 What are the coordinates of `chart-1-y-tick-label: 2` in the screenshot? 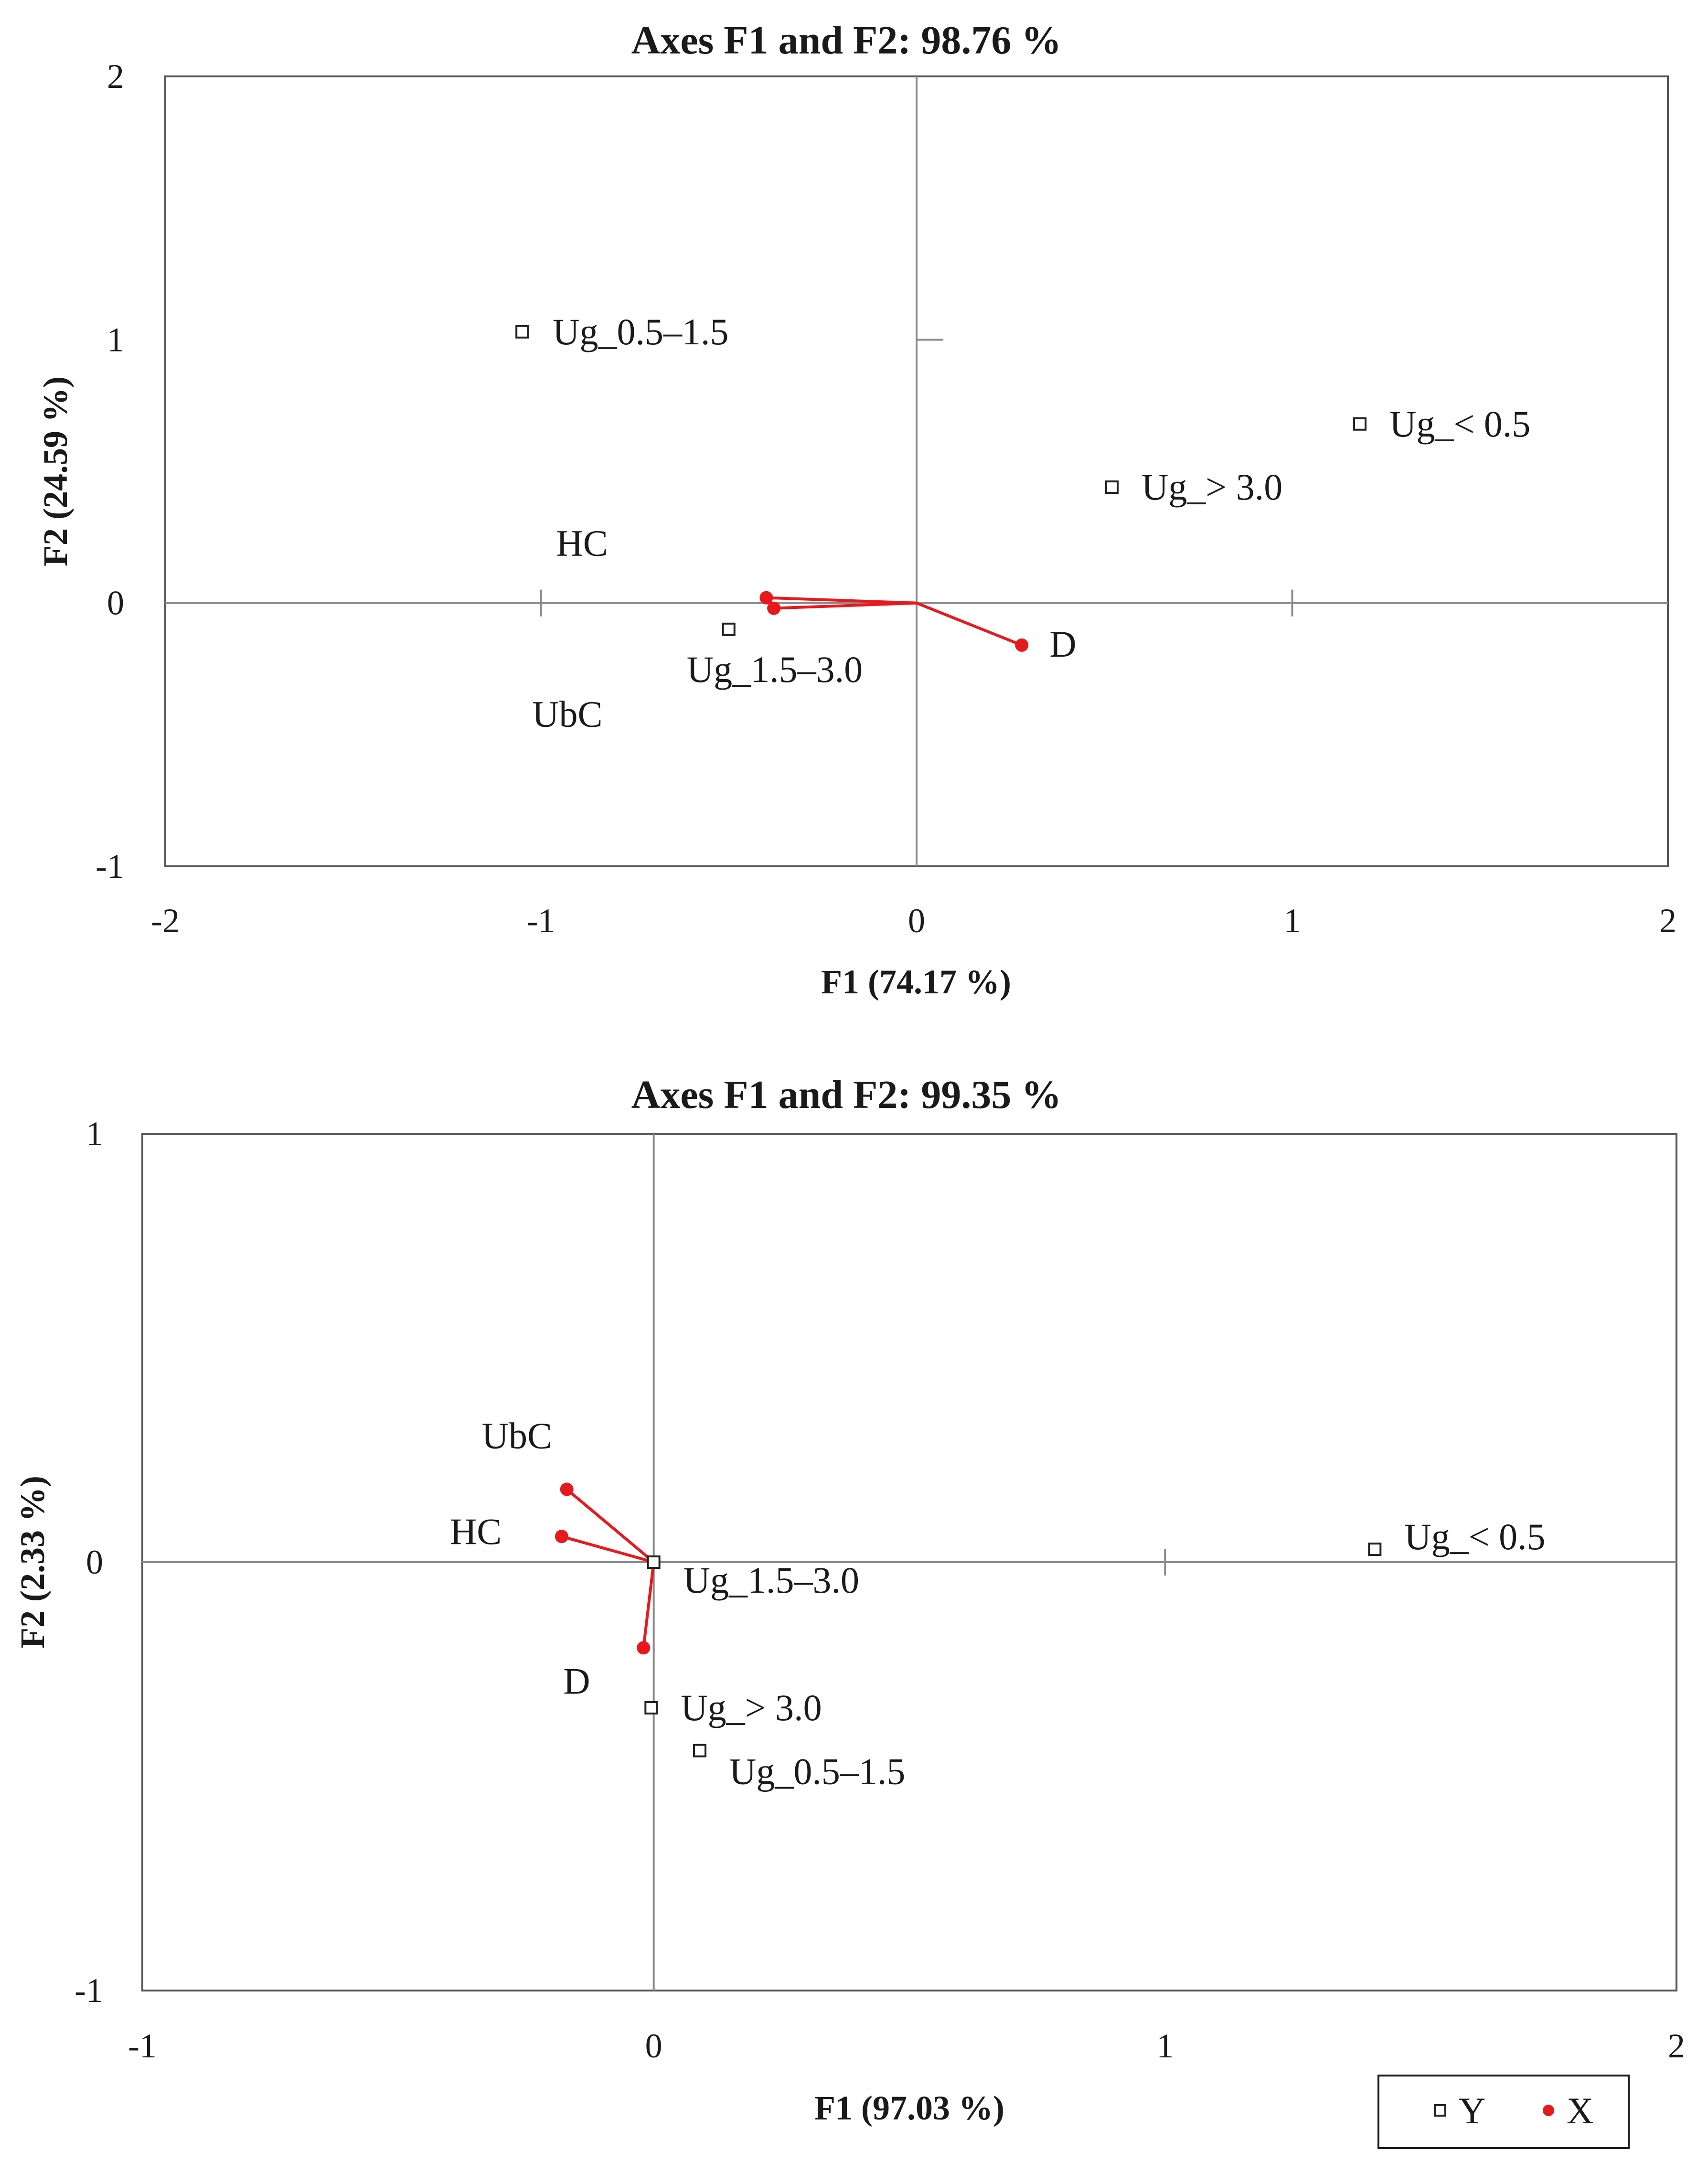 It's located at (115, 76).